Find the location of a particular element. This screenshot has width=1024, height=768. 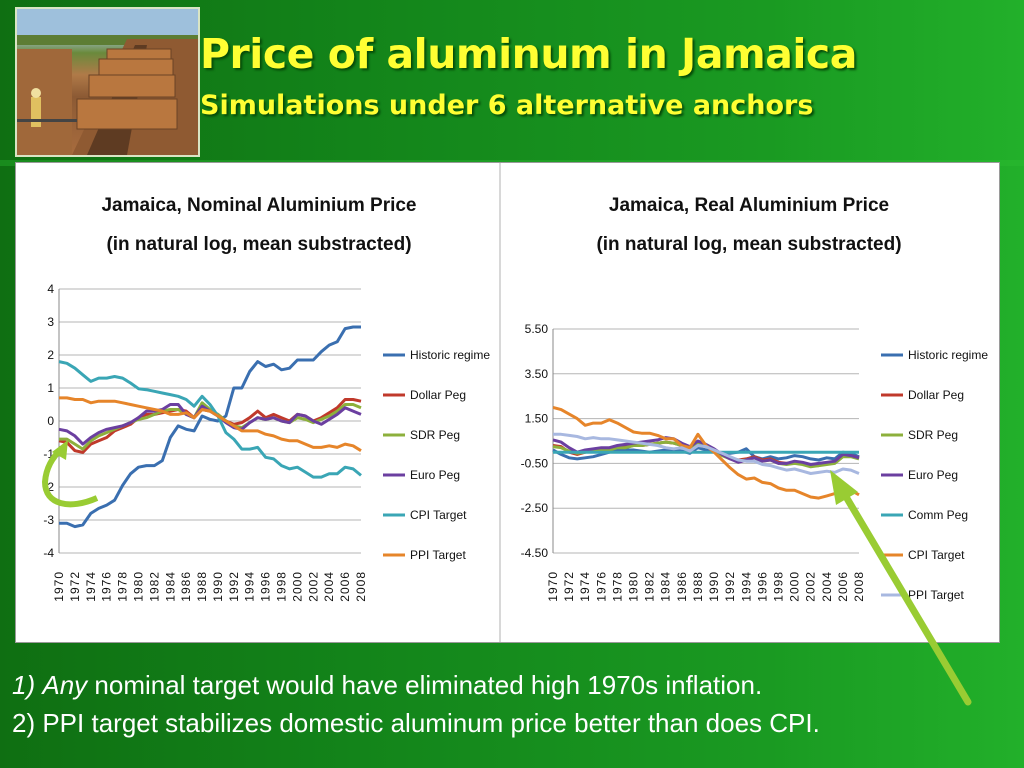

legend-label: Comm Peg is located at coordinates (938, 515).